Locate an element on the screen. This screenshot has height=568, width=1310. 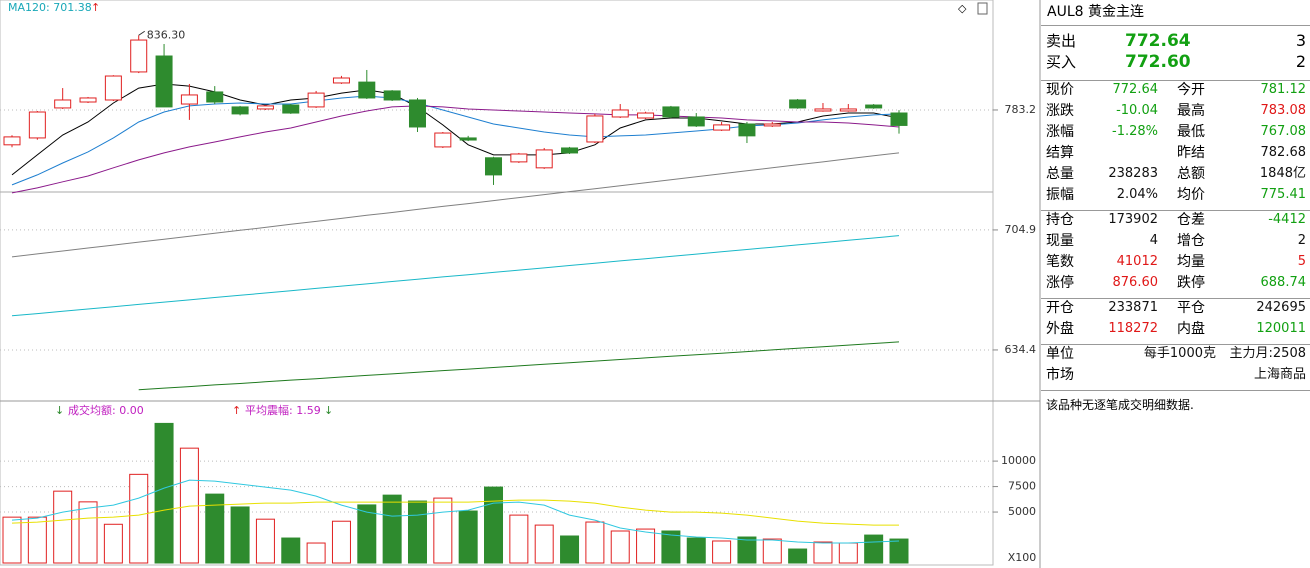
field-label: 跌停 is located at coordinates (1191, 283).